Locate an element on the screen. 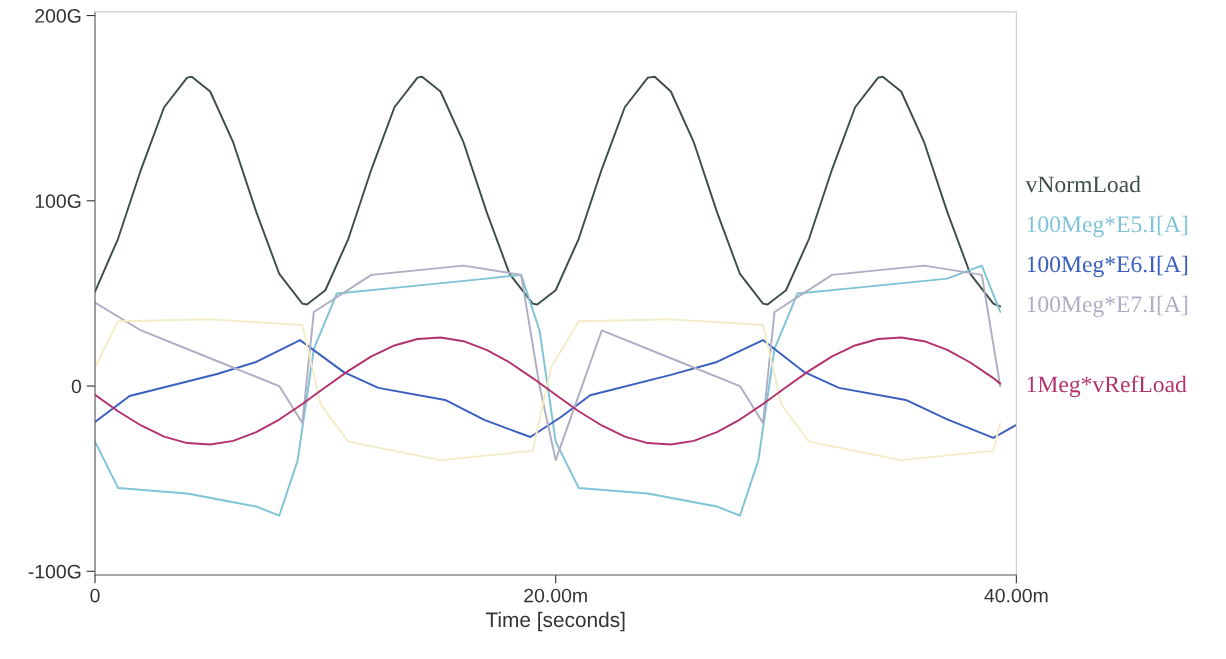 The image size is (1226, 659). y-tick-label: -100G is located at coordinates (54, 571).